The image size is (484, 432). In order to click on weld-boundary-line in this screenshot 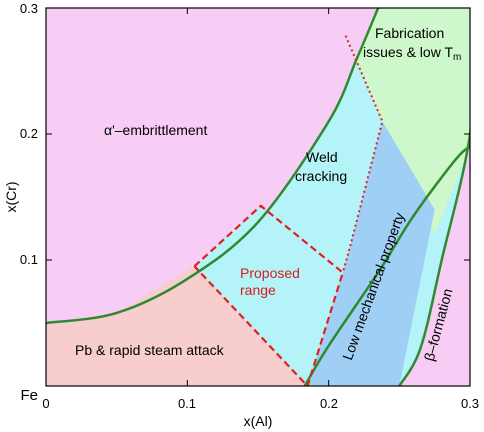, I will do `click(362, 154)`.